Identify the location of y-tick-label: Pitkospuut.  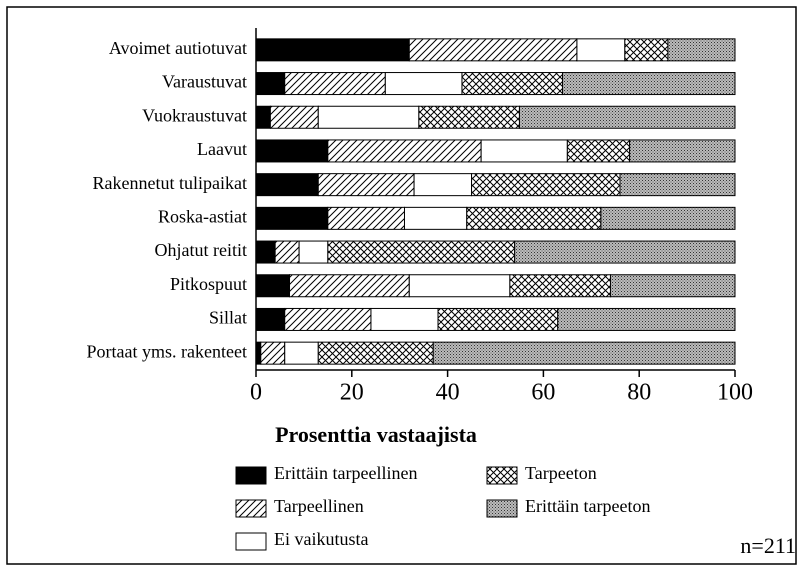
(208, 284).